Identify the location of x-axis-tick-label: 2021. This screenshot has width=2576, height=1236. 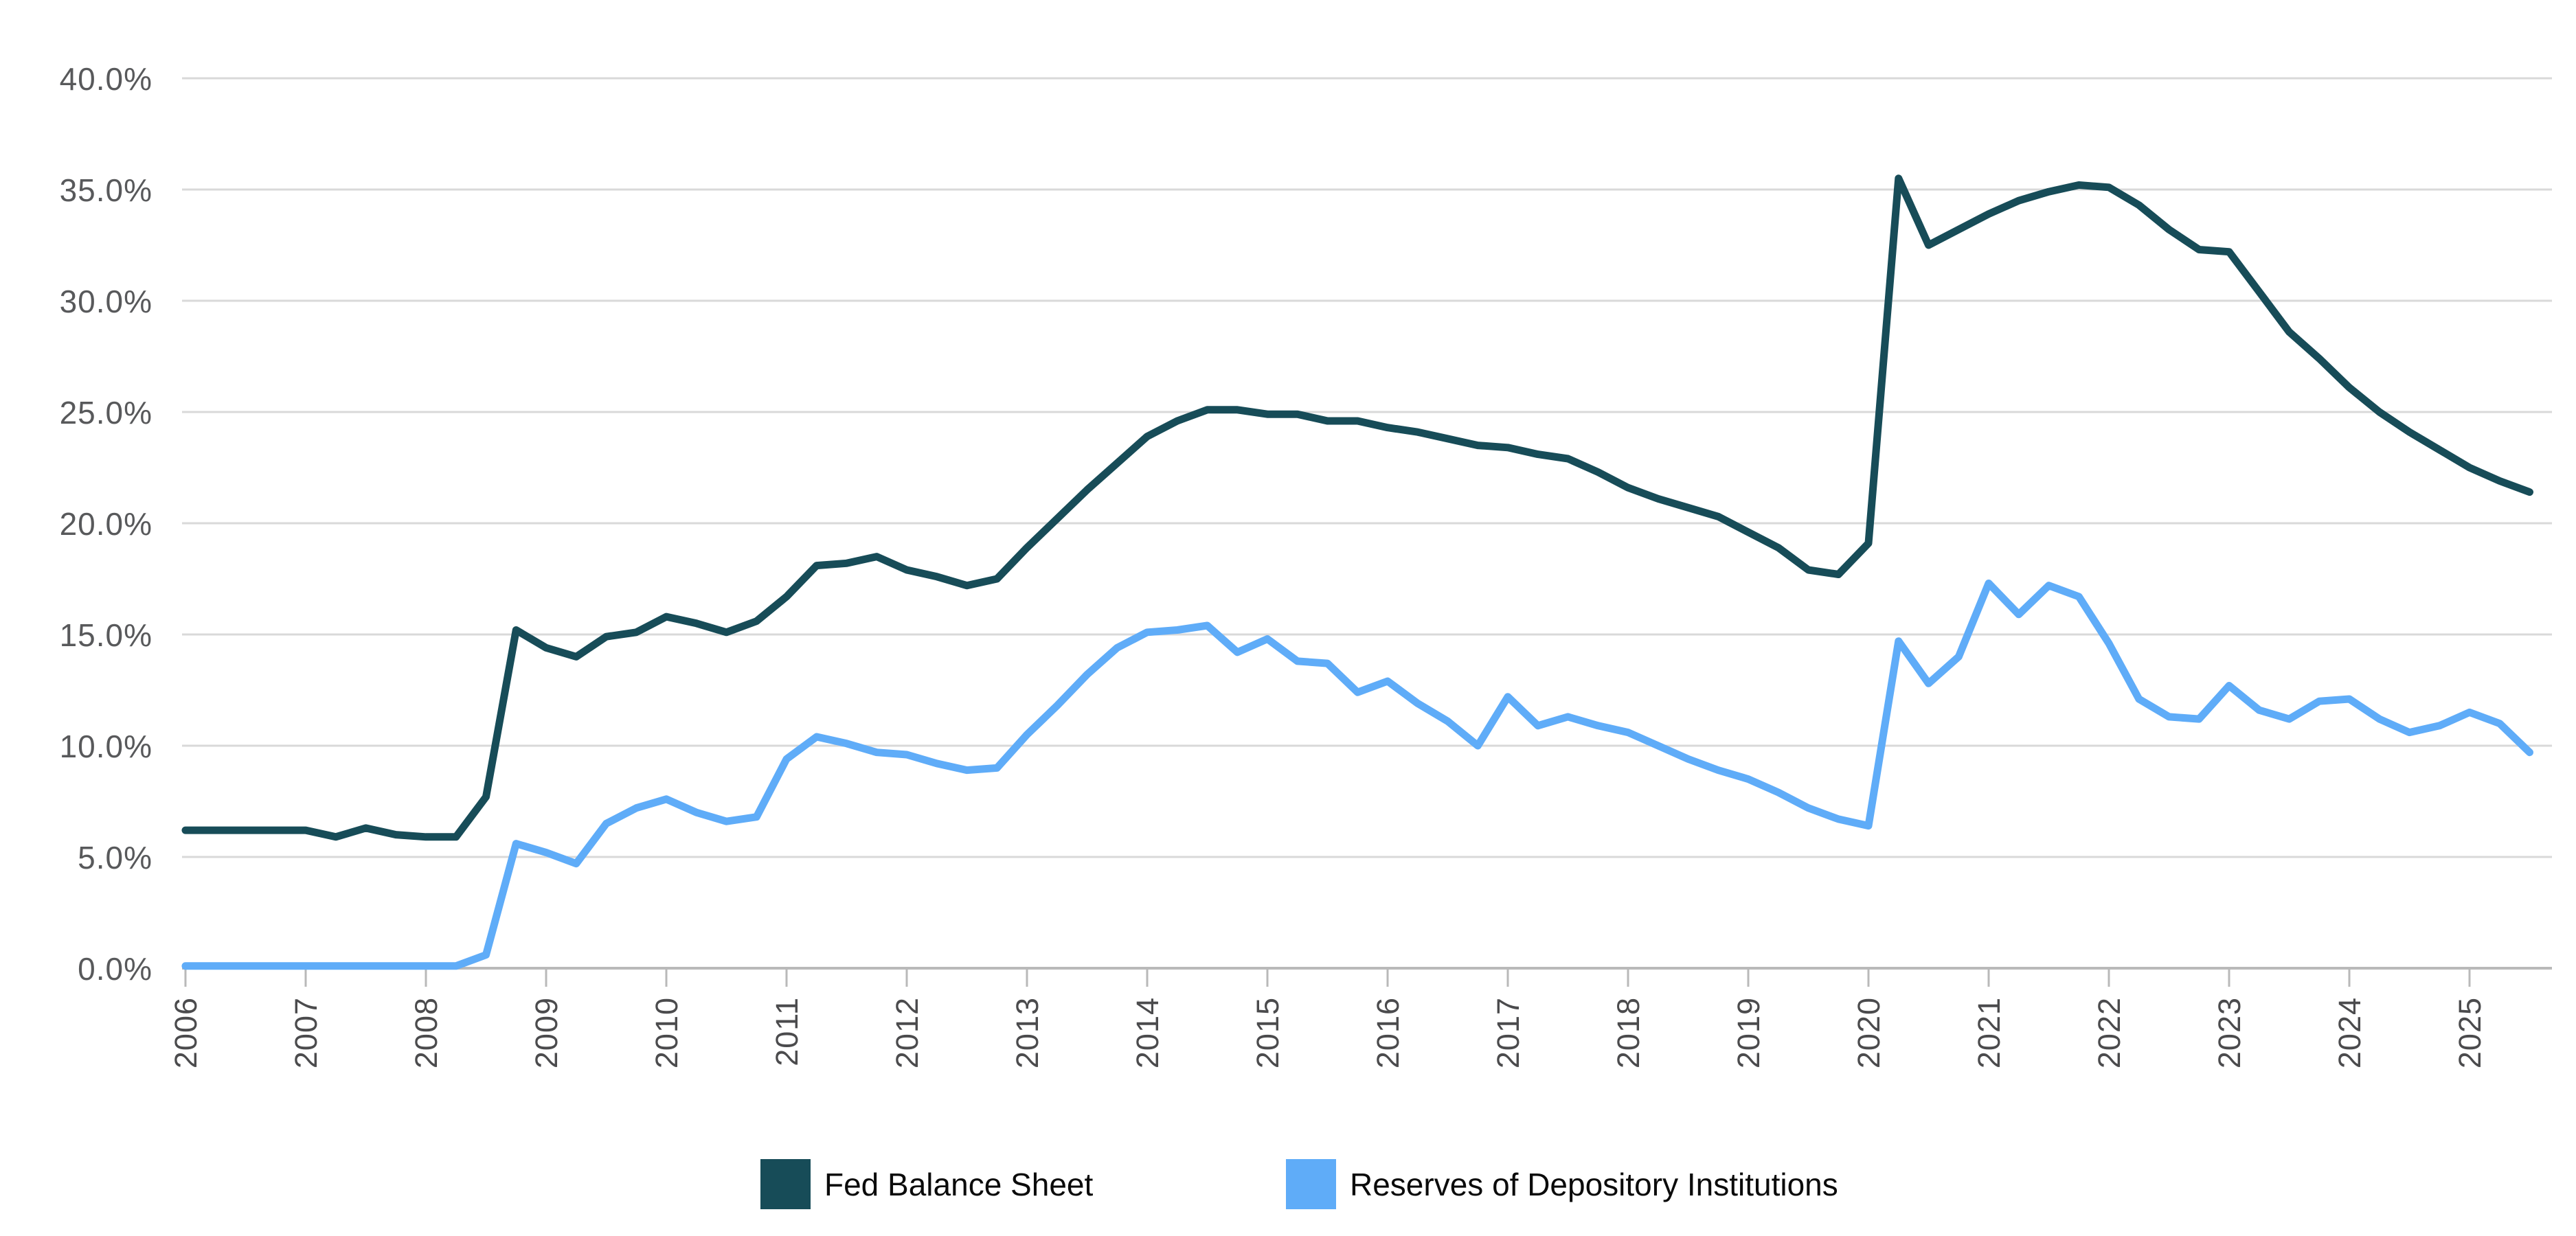
(1989, 1032).